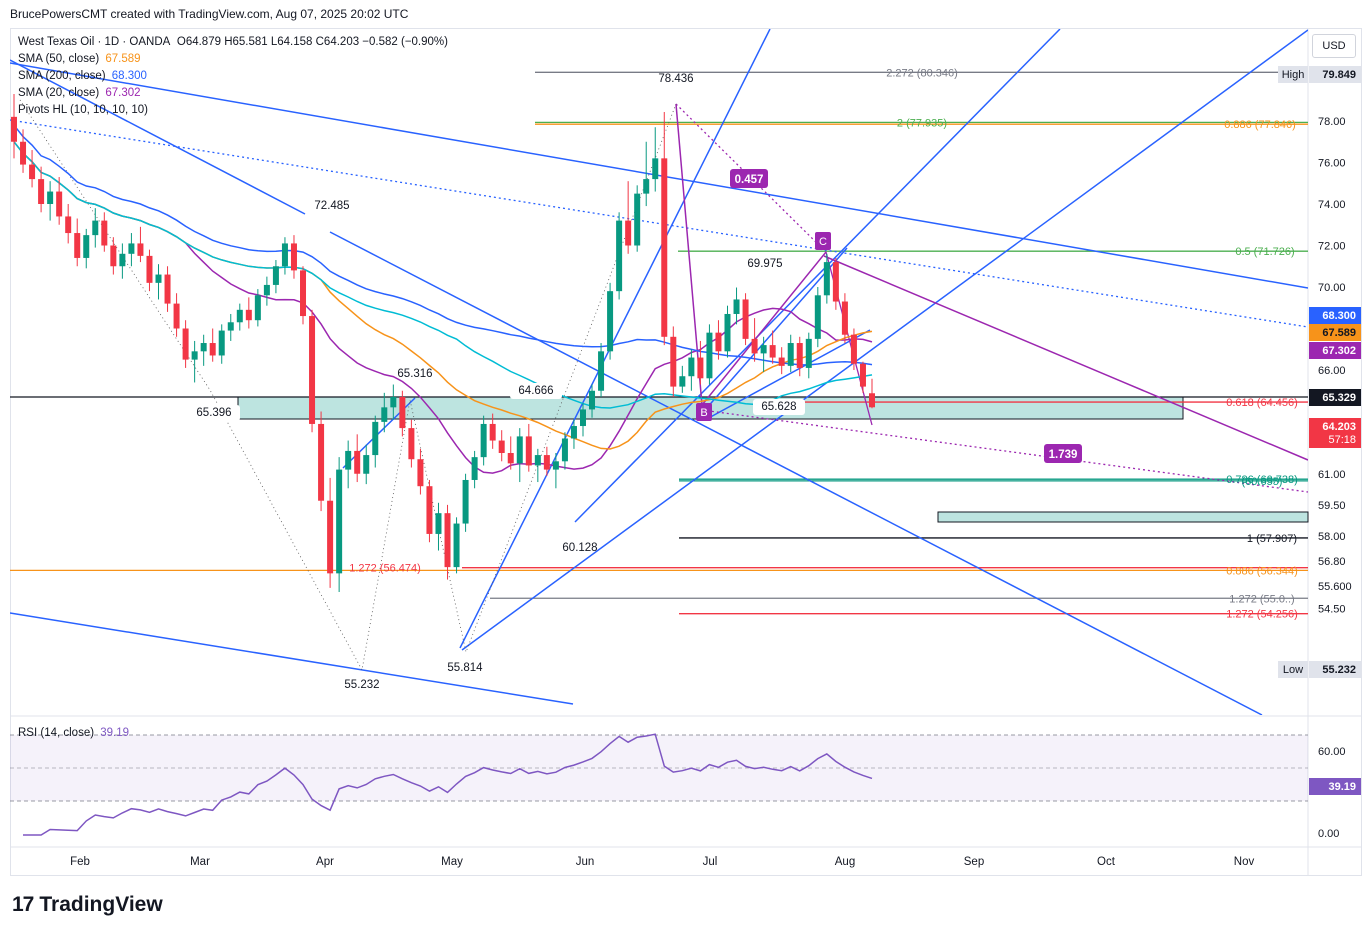 This screenshot has height=936, width=1372. What do you see at coordinates (94, 42) in the screenshot?
I see `legend-symbol: West Texas Oil · 1D · OANDA` at bounding box center [94, 42].